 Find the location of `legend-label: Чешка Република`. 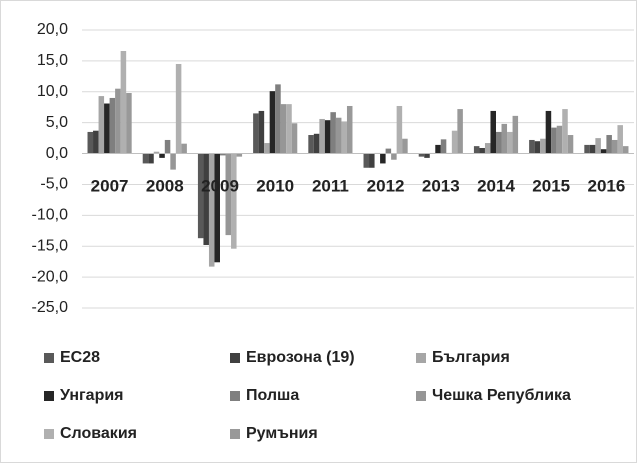

legend-label: Чешка Република is located at coordinates (501, 395).